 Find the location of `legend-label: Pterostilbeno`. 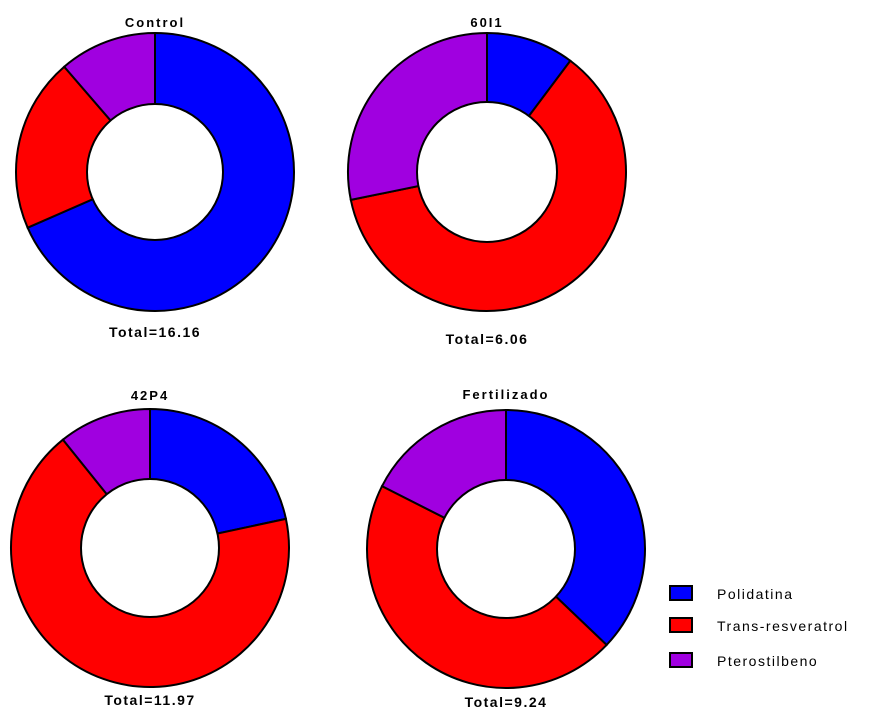

legend-label: Pterostilbeno is located at coordinates (767, 661).